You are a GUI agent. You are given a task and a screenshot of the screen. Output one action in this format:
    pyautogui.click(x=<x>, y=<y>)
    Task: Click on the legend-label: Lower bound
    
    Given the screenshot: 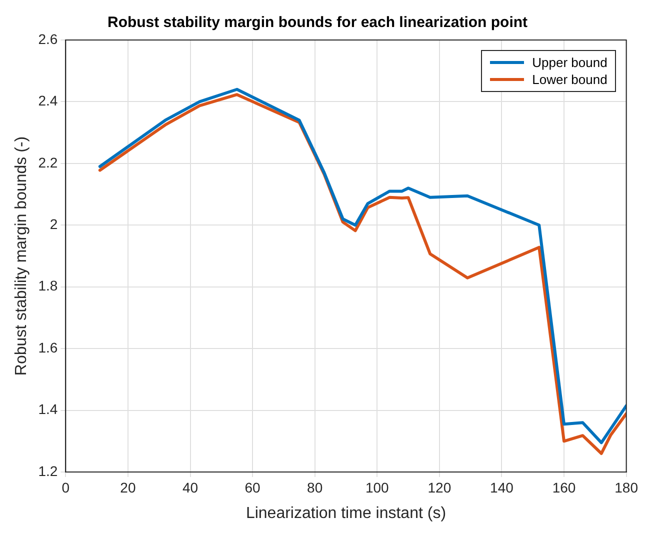 What is the action you would take?
    pyautogui.click(x=570, y=79)
    